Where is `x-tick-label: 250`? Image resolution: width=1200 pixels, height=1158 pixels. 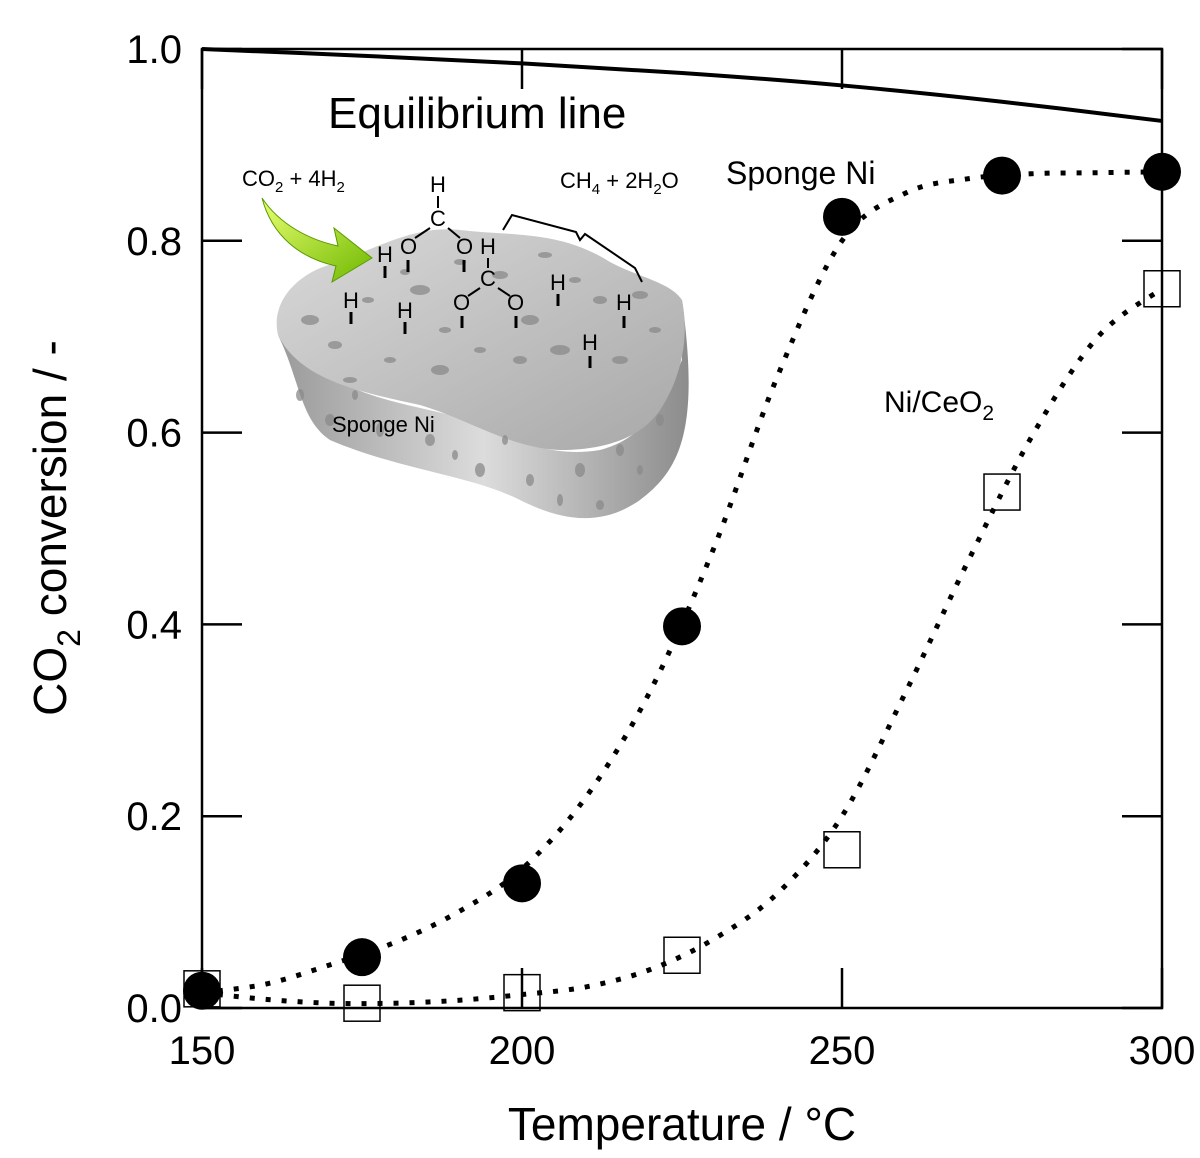 x-tick-label: 250 is located at coordinates (842, 1051).